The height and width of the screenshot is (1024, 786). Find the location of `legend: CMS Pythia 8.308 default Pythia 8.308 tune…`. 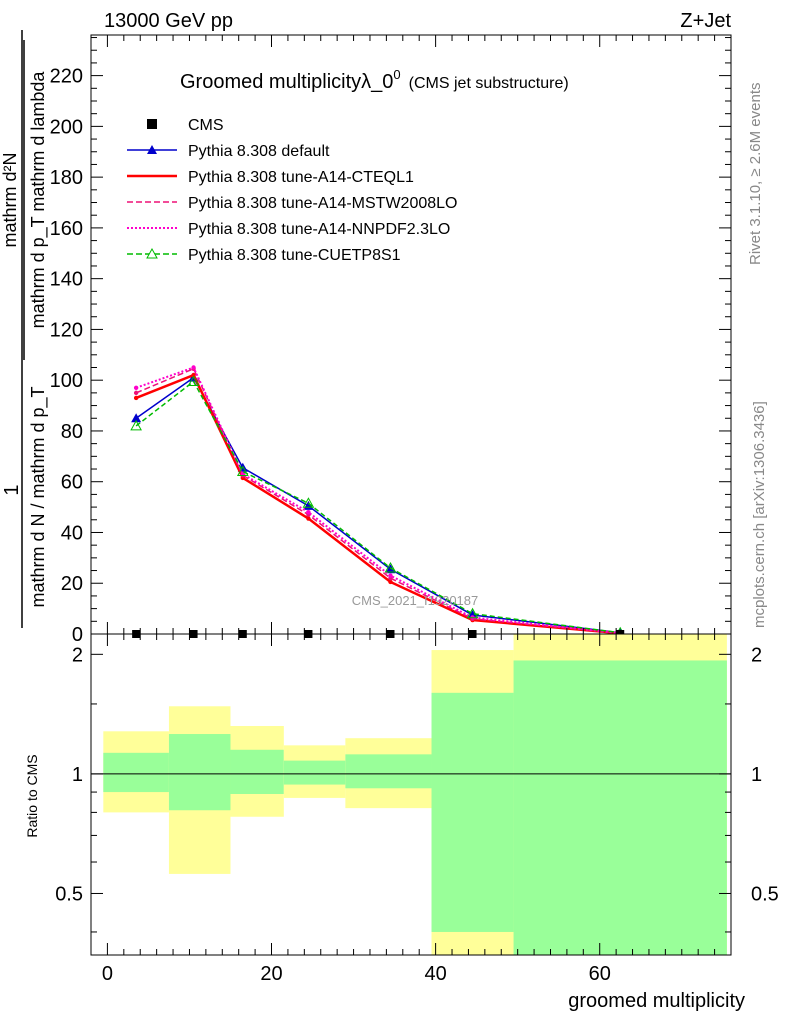

legend: CMS Pythia 8.308 default Pythia 8.308 tune… is located at coordinates (292, 190).